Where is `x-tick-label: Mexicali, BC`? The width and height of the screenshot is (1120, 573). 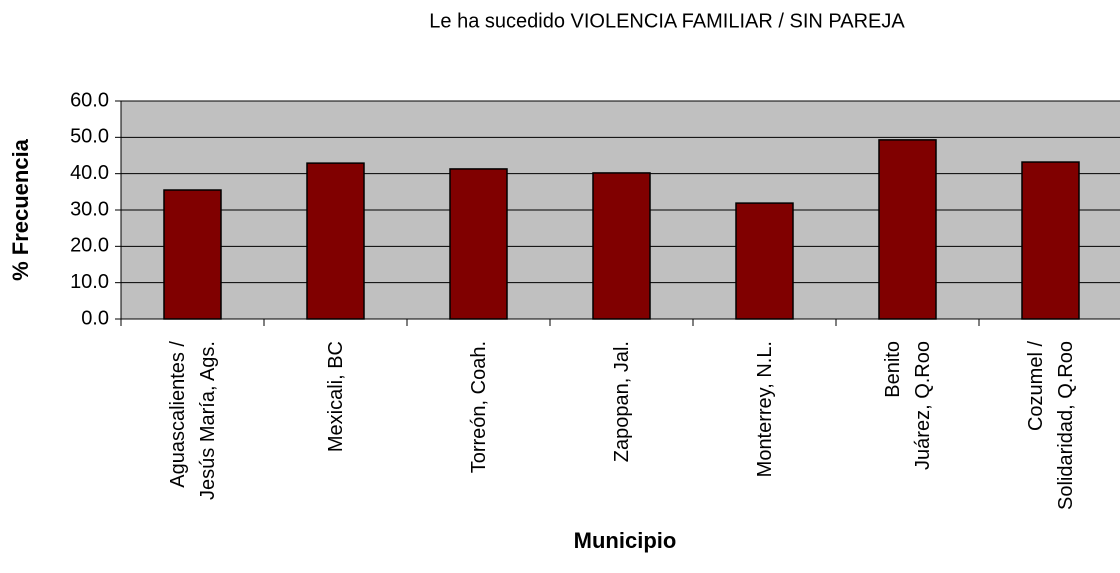 x-tick-label: Mexicali, BC is located at coordinates (335, 397).